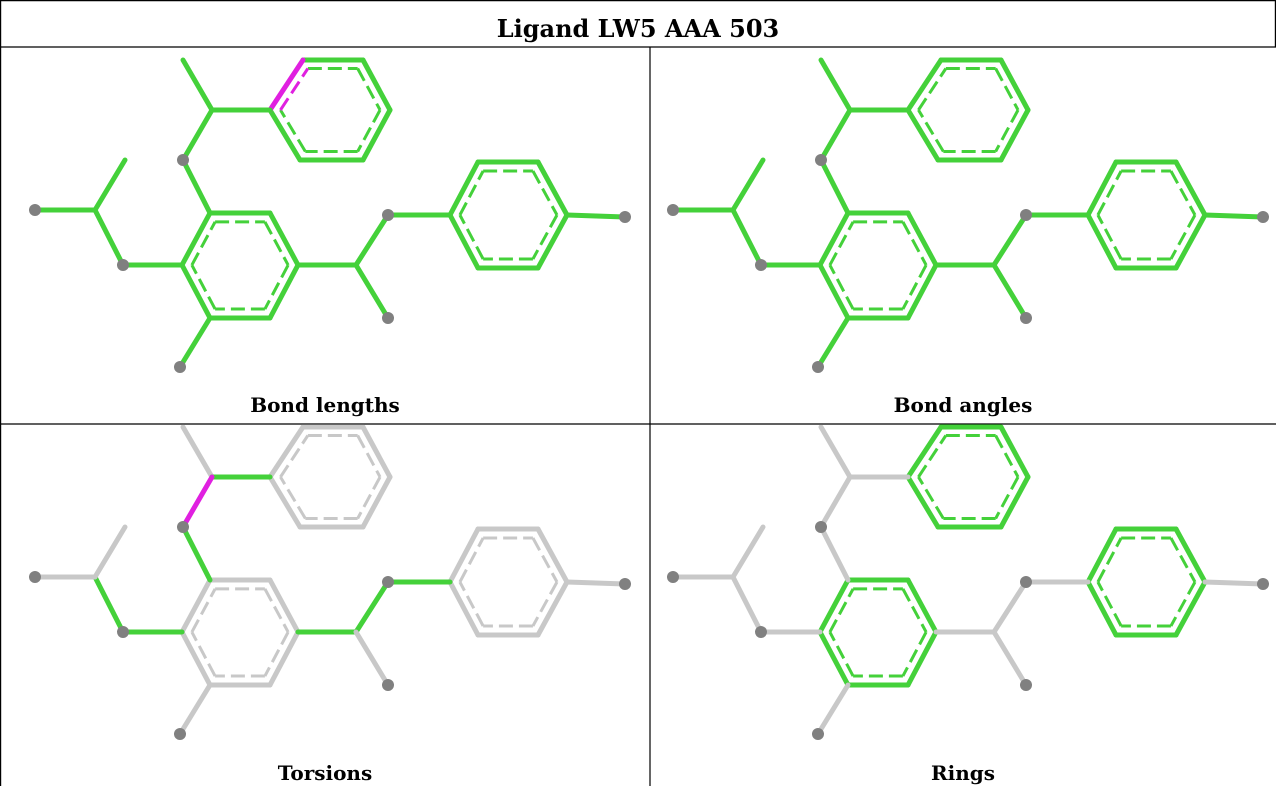  Describe the element at coordinates (834, 186) in the screenshot. I see `ether-ring-bond` at that location.